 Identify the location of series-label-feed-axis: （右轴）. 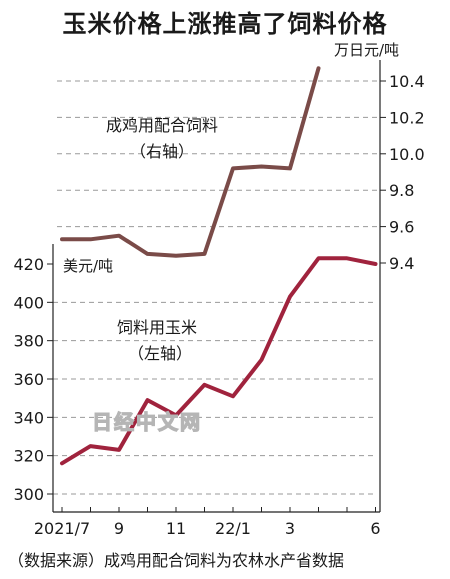
(162, 151).